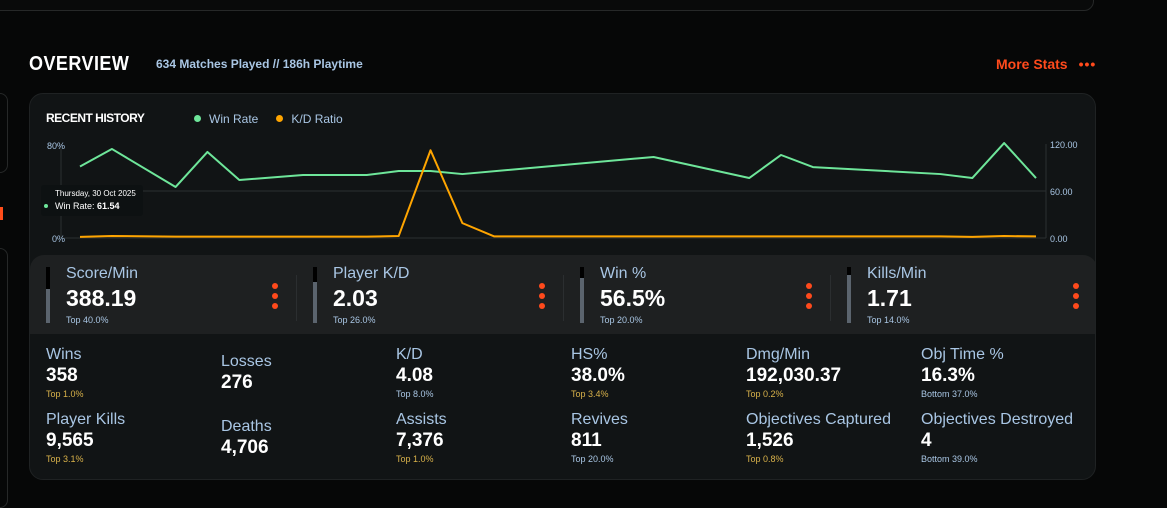  I want to click on stat-rank: Top 0.8%, so click(831, 459).